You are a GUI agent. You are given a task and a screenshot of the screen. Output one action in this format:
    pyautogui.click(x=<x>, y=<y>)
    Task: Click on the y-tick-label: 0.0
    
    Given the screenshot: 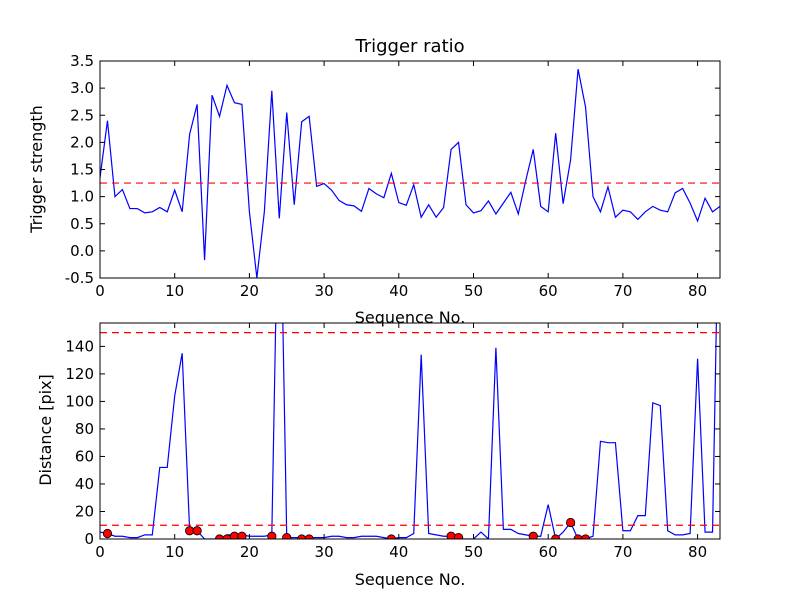 What is the action you would take?
    pyautogui.click(x=82, y=251)
    